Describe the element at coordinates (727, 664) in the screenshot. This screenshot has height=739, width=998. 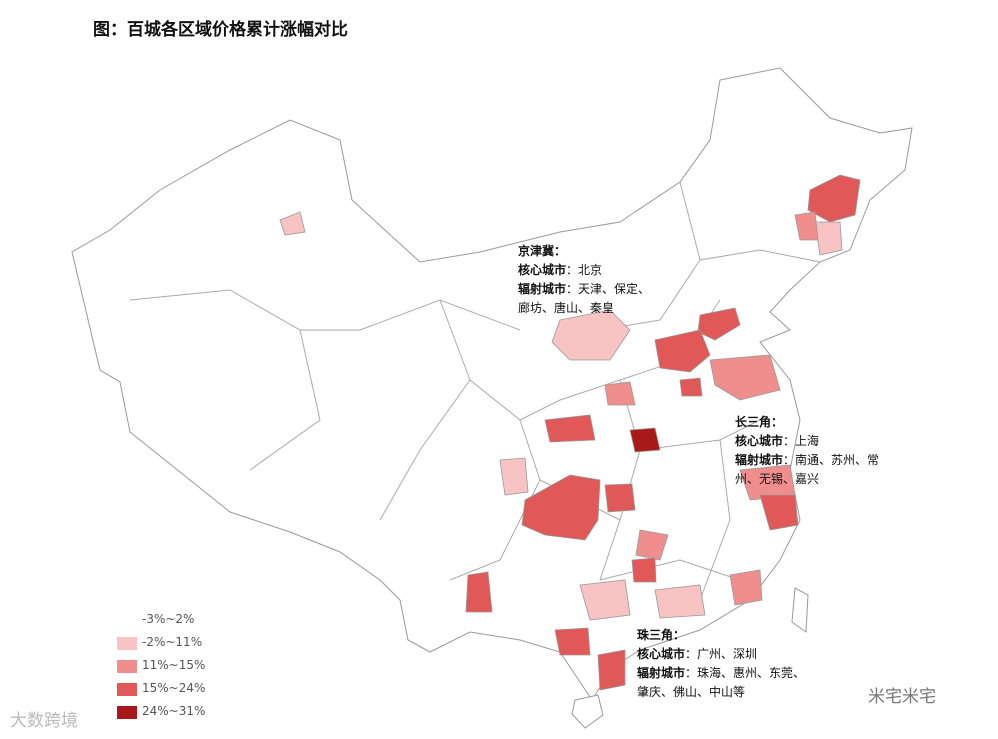
I see `annotation: 珠三角： 核心城市：广州、深圳 辐射城市：珠海、惠州、东莞、肇庆、佛山、中山等` at that location.